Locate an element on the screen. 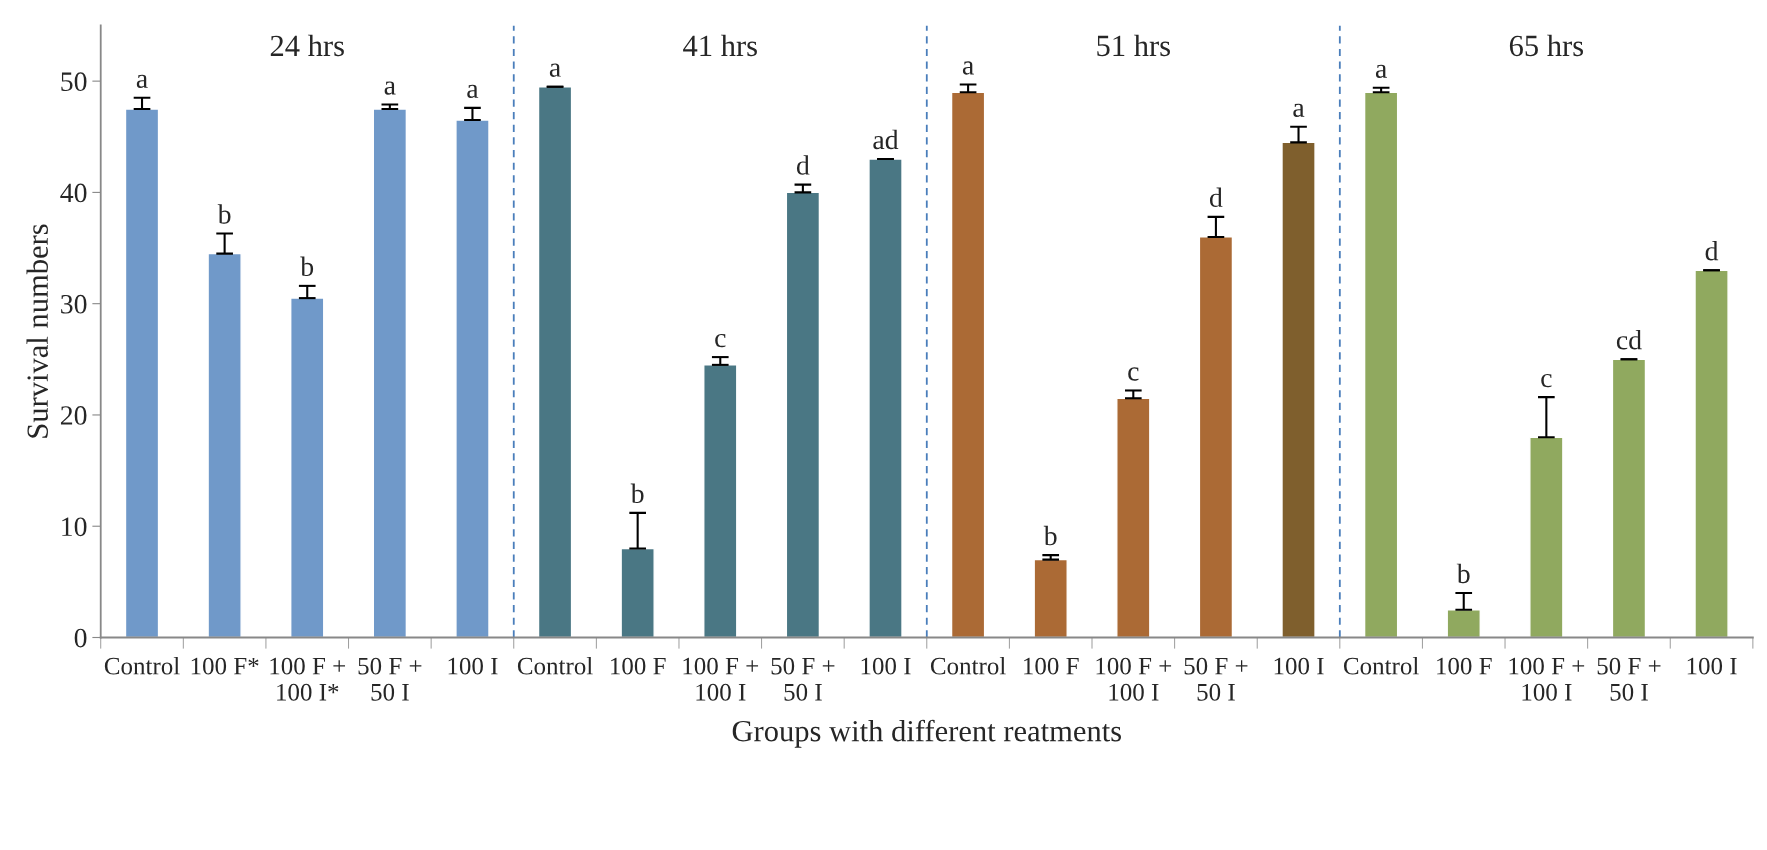  annotation: 24 hrs is located at coordinates (307, 45).